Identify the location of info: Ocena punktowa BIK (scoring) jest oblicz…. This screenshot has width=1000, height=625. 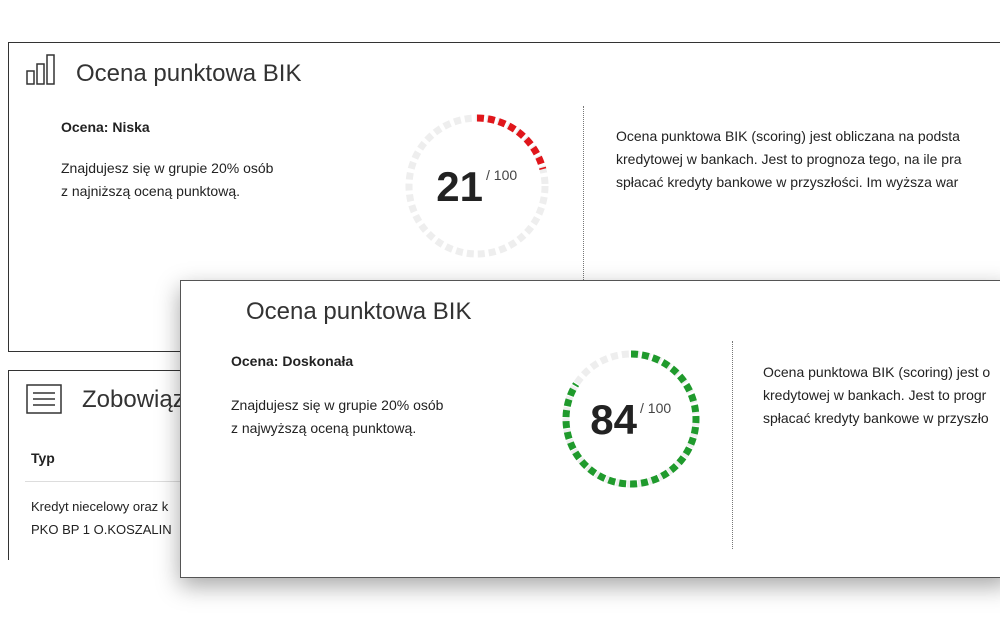
(789, 159).